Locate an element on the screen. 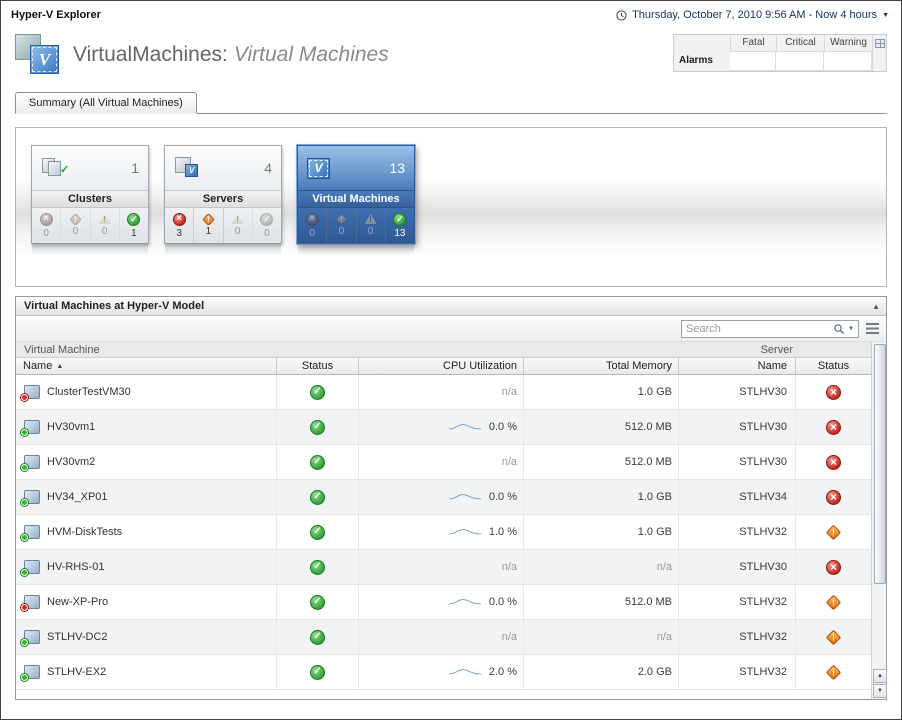  col-header-server-status: Status is located at coordinates (833, 366).